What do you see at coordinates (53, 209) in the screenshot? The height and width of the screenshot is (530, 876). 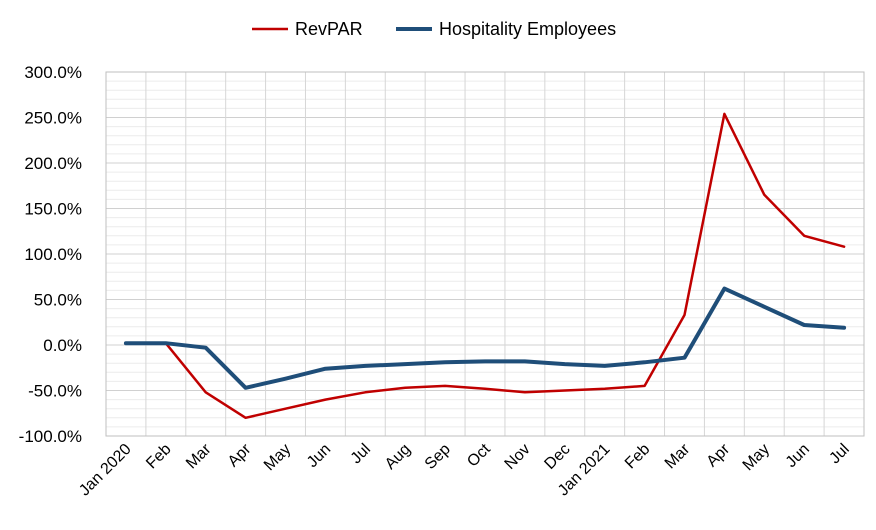 I see `y-tick-label: 150.0%` at bounding box center [53, 209].